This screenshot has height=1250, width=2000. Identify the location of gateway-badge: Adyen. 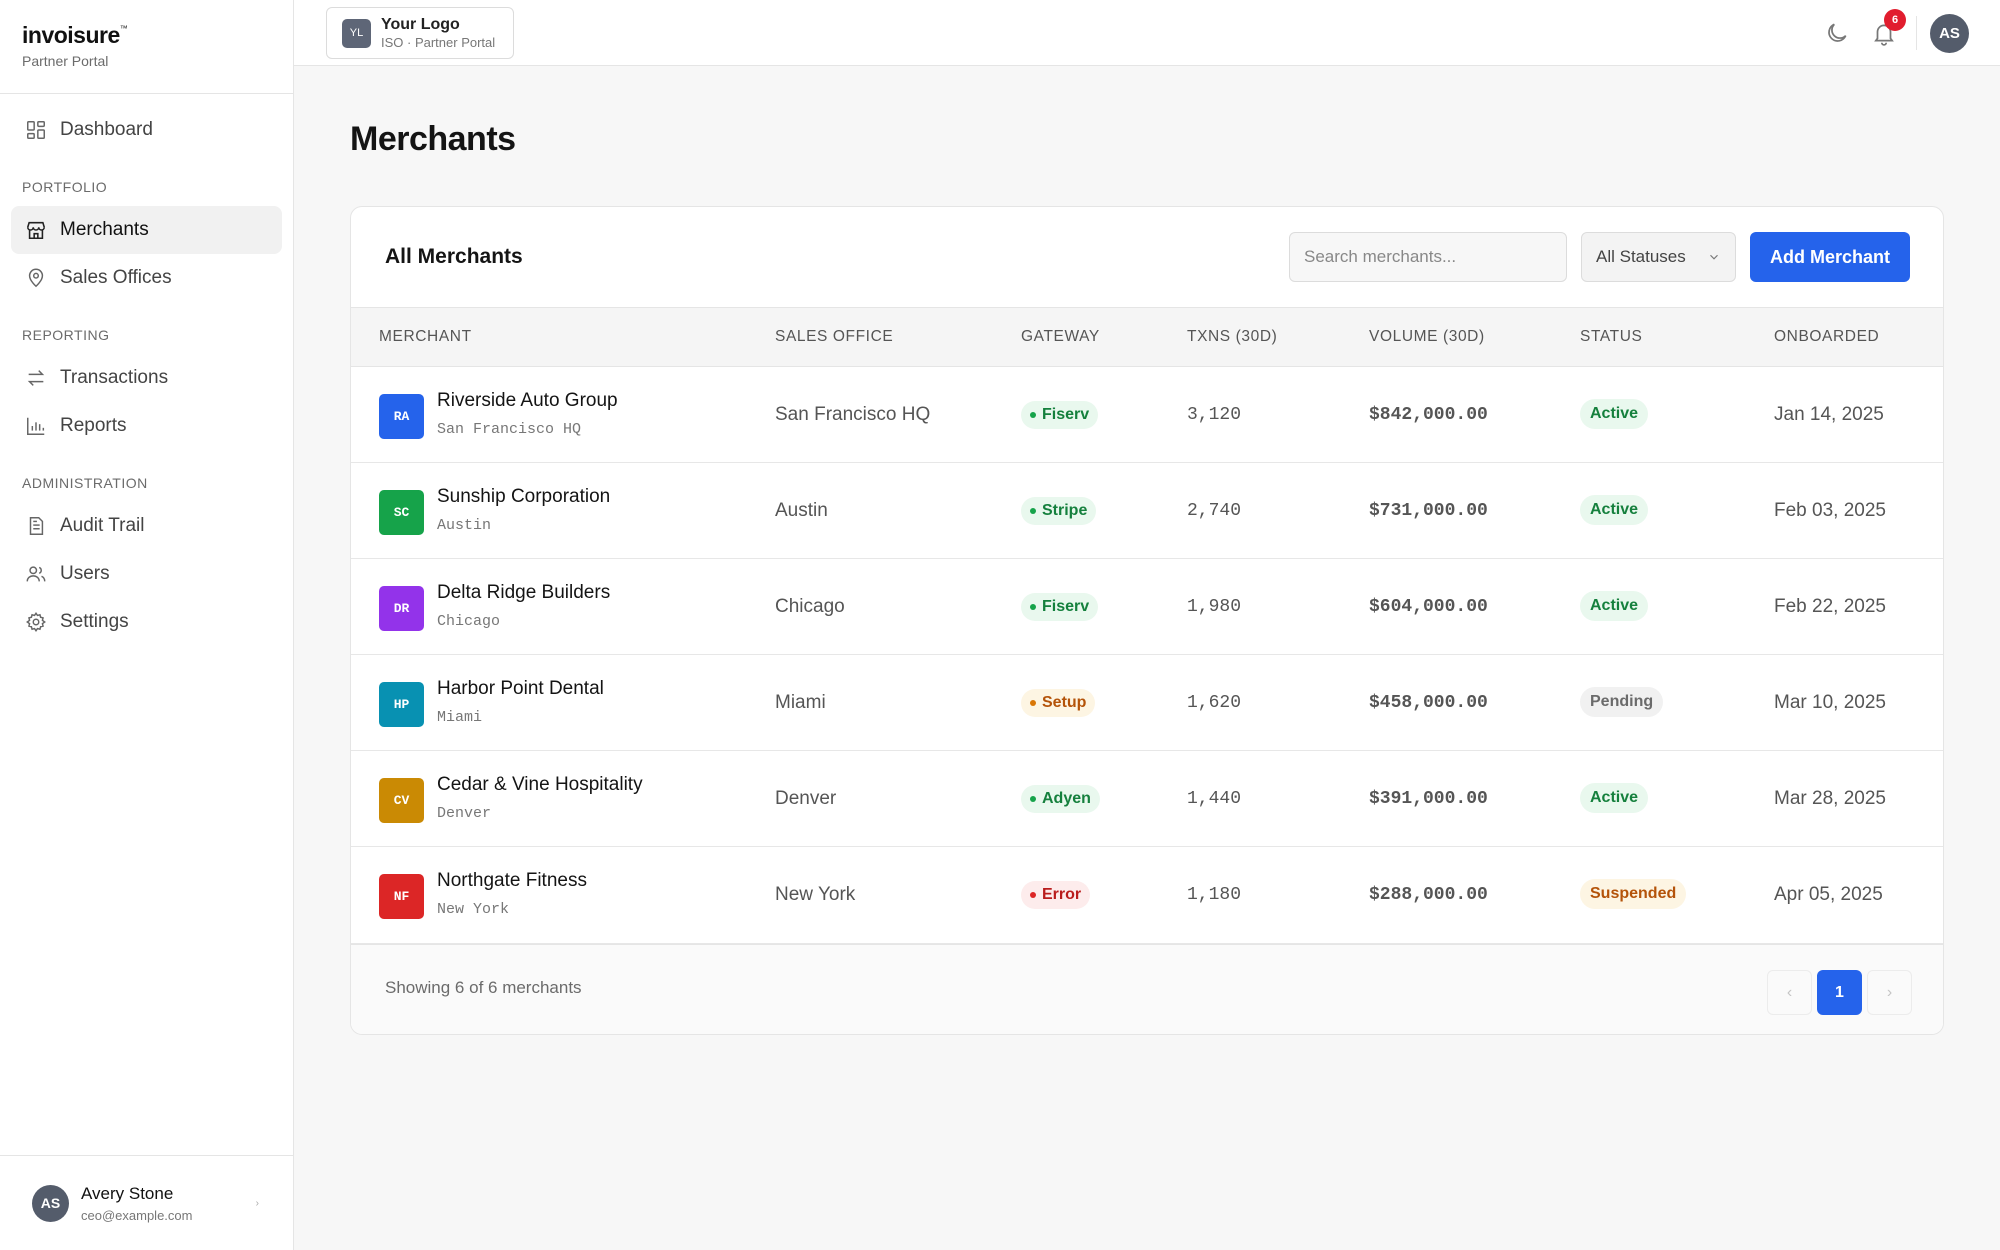
(1060, 799).